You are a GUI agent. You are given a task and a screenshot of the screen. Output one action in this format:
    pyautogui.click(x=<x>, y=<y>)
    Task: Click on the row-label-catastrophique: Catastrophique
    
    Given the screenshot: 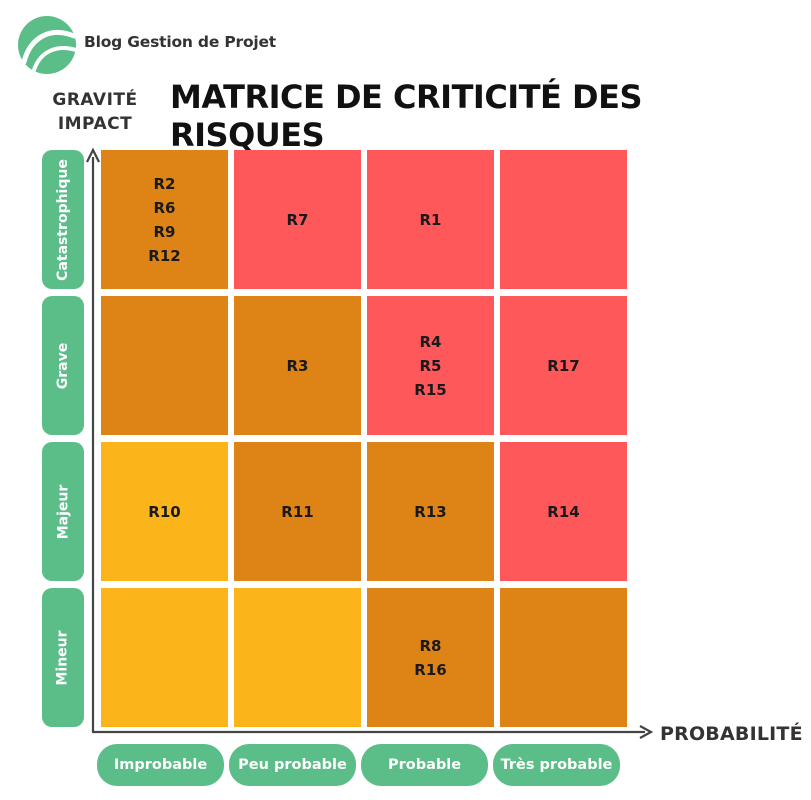 What is the action you would take?
    pyautogui.click(x=63, y=219)
    